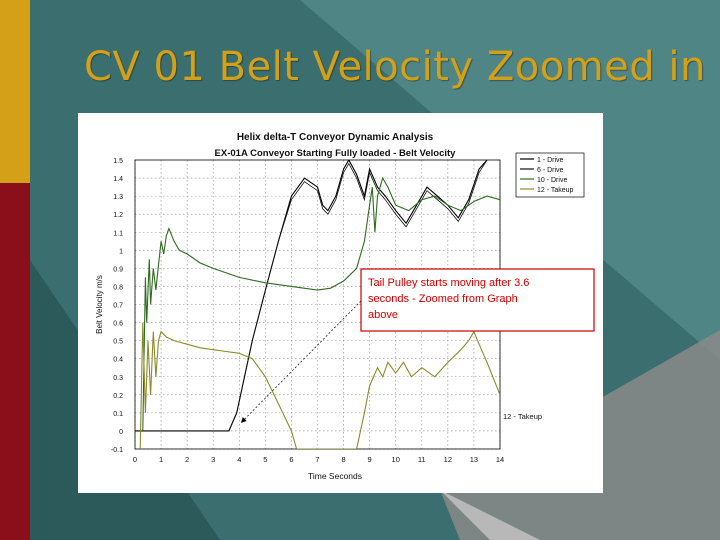  What do you see at coordinates (118, 360) in the screenshot?
I see `y-tick-label: 0.4` at bounding box center [118, 360].